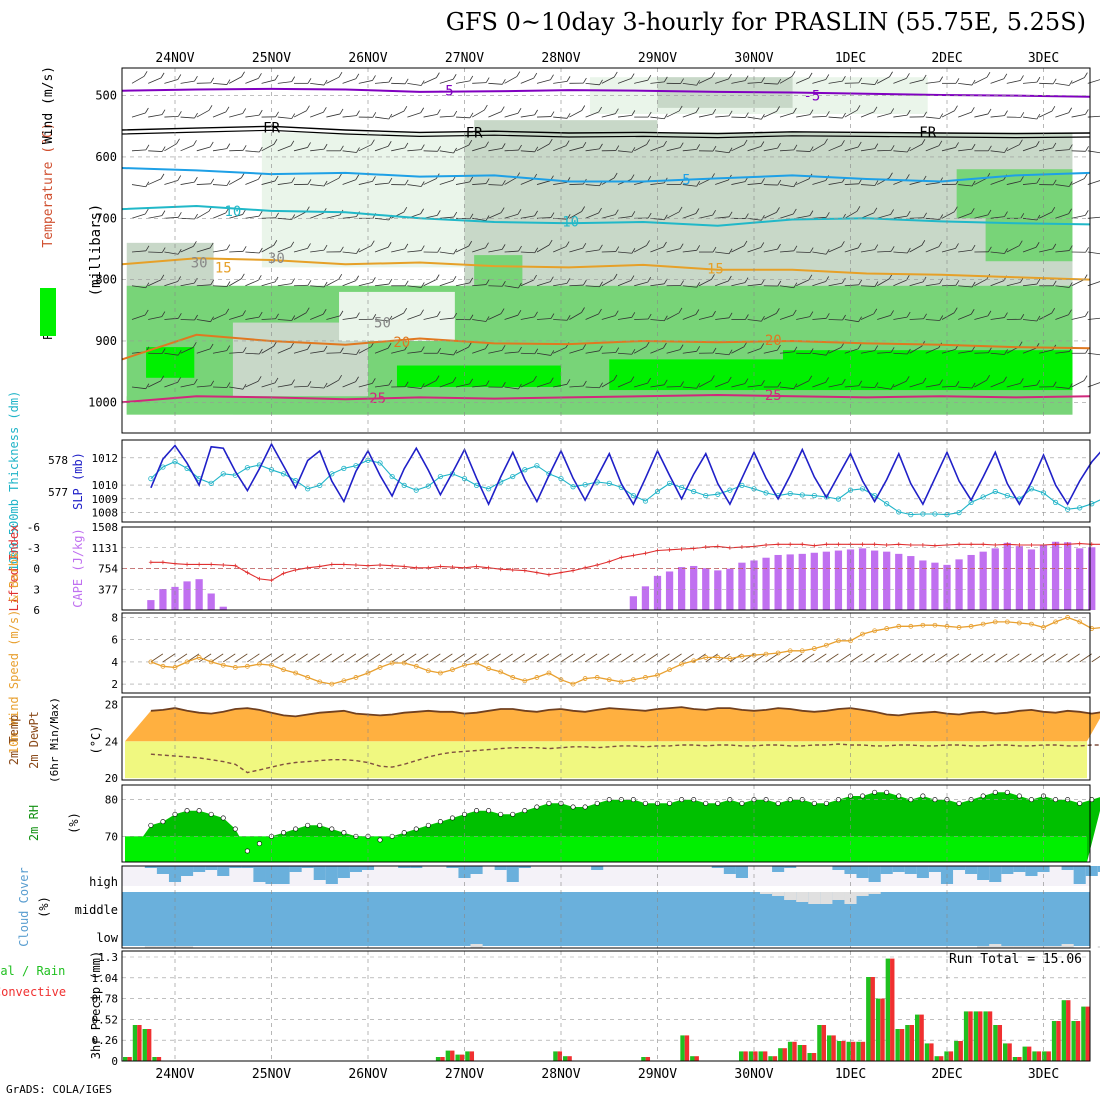  I want to click on cloud-middle-gap, so click(874, 893).